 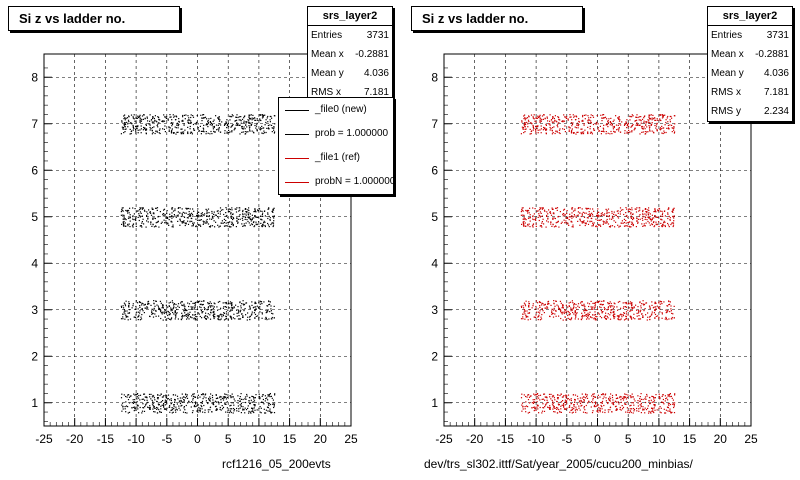 I want to click on scatter-points, so click(x=198, y=264).